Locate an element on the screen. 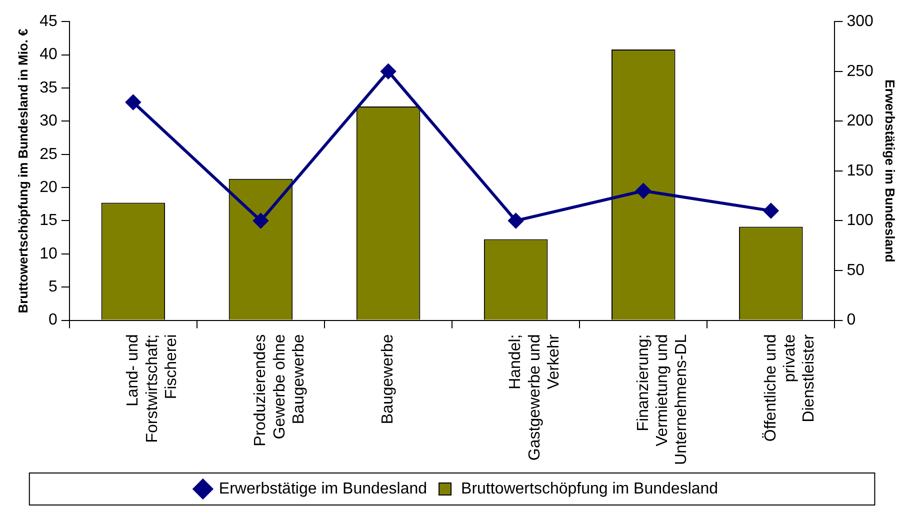  y2-axis-title: Erwerbstätige im Bundesland is located at coordinates (890, 171).